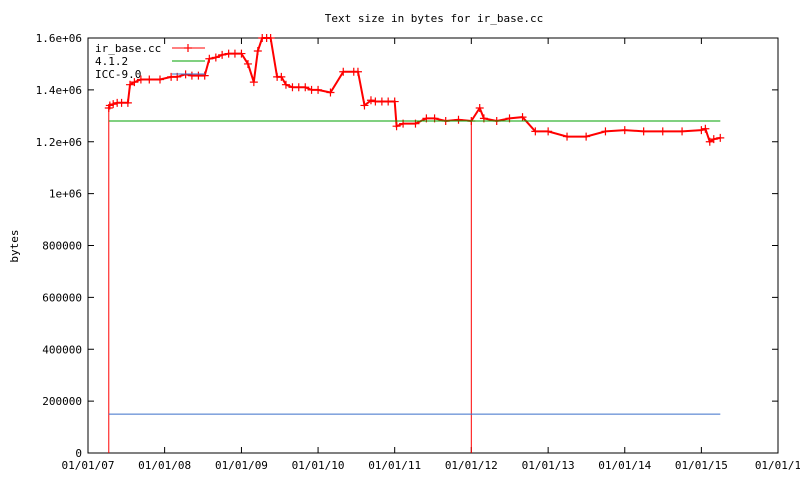 The image size is (800, 480). Describe the element at coordinates (241, 465) in the screenshot. I see `x-tick-label: 01/01/09` at that location.